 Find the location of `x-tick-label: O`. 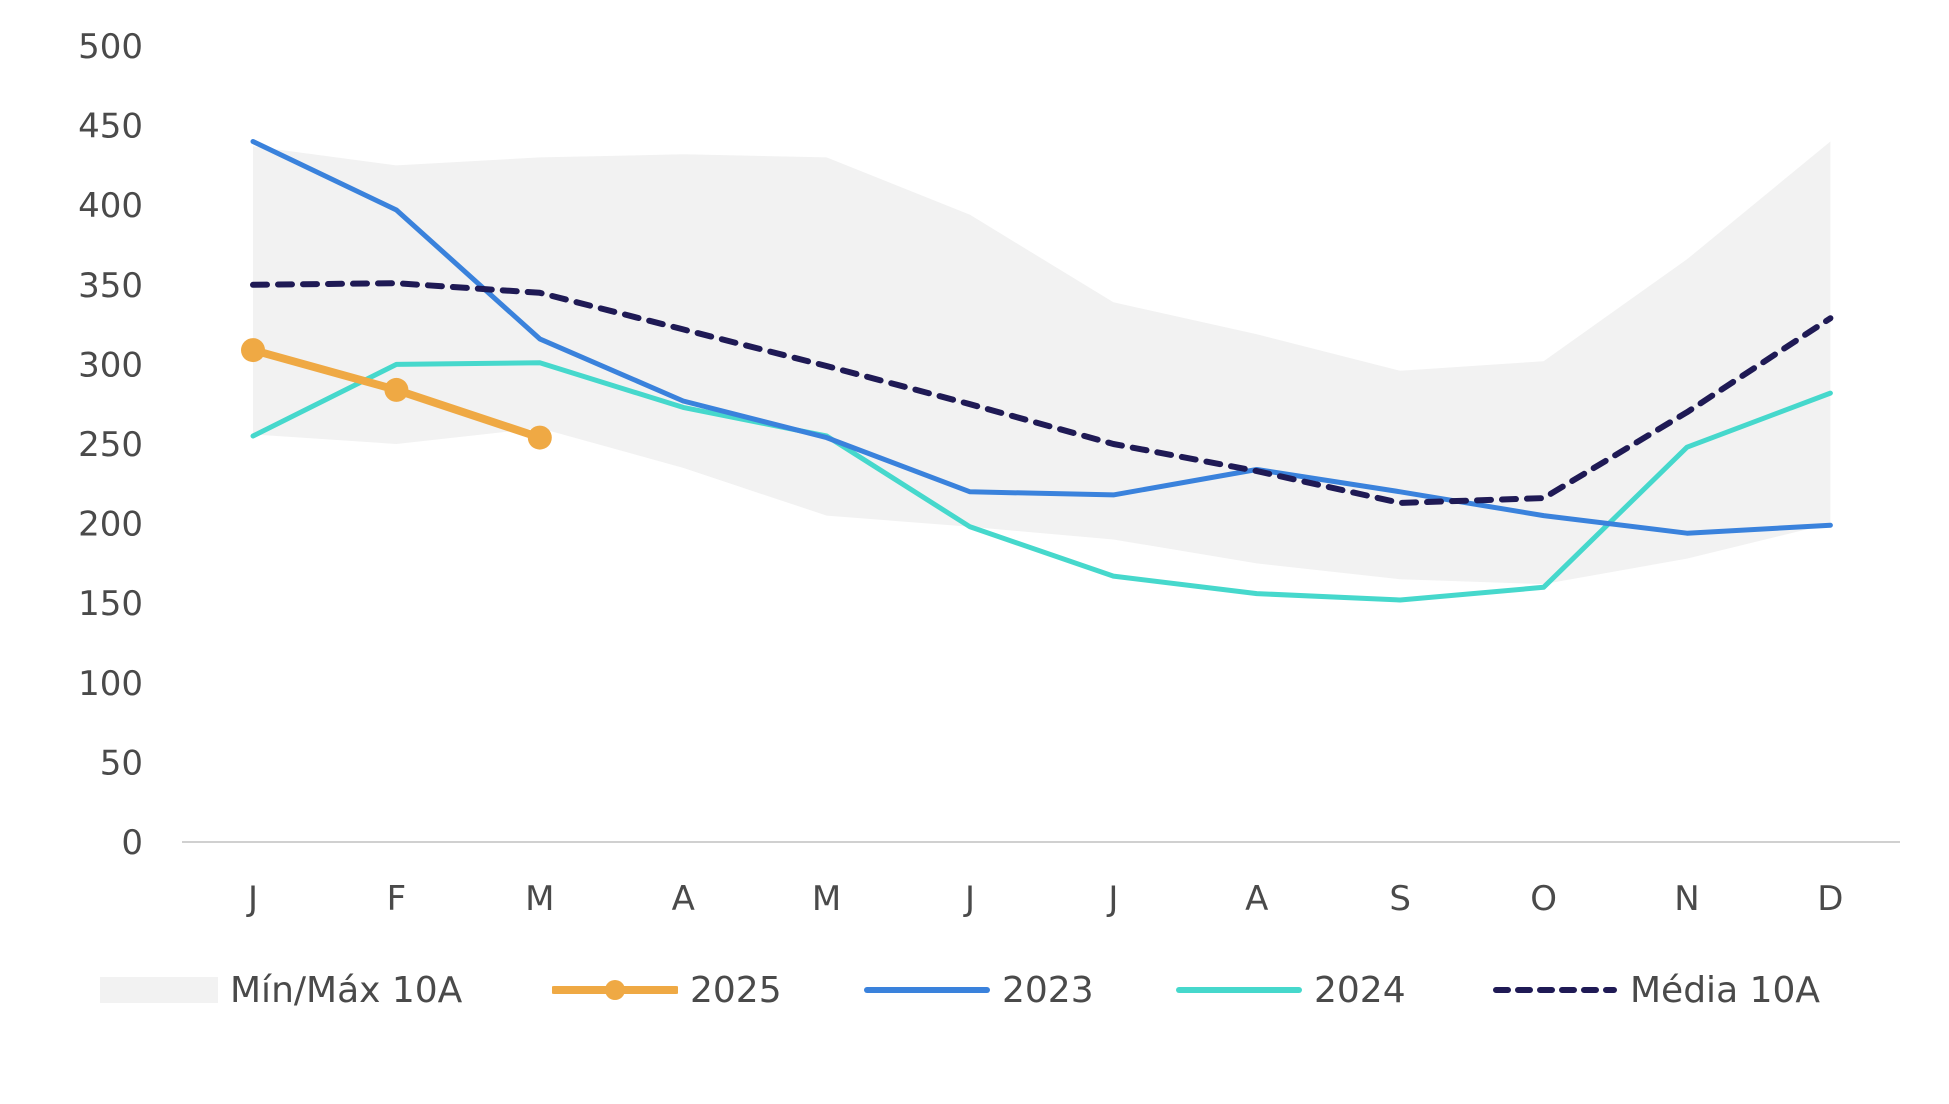

x-tick-label: O is located at coordinates (1543, 899).